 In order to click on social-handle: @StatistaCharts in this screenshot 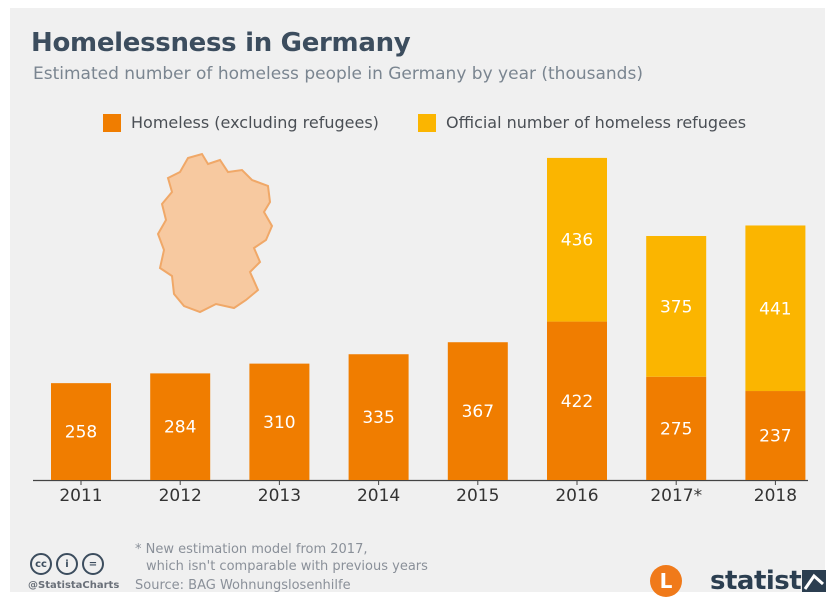, I will do `click(74, 585)`.